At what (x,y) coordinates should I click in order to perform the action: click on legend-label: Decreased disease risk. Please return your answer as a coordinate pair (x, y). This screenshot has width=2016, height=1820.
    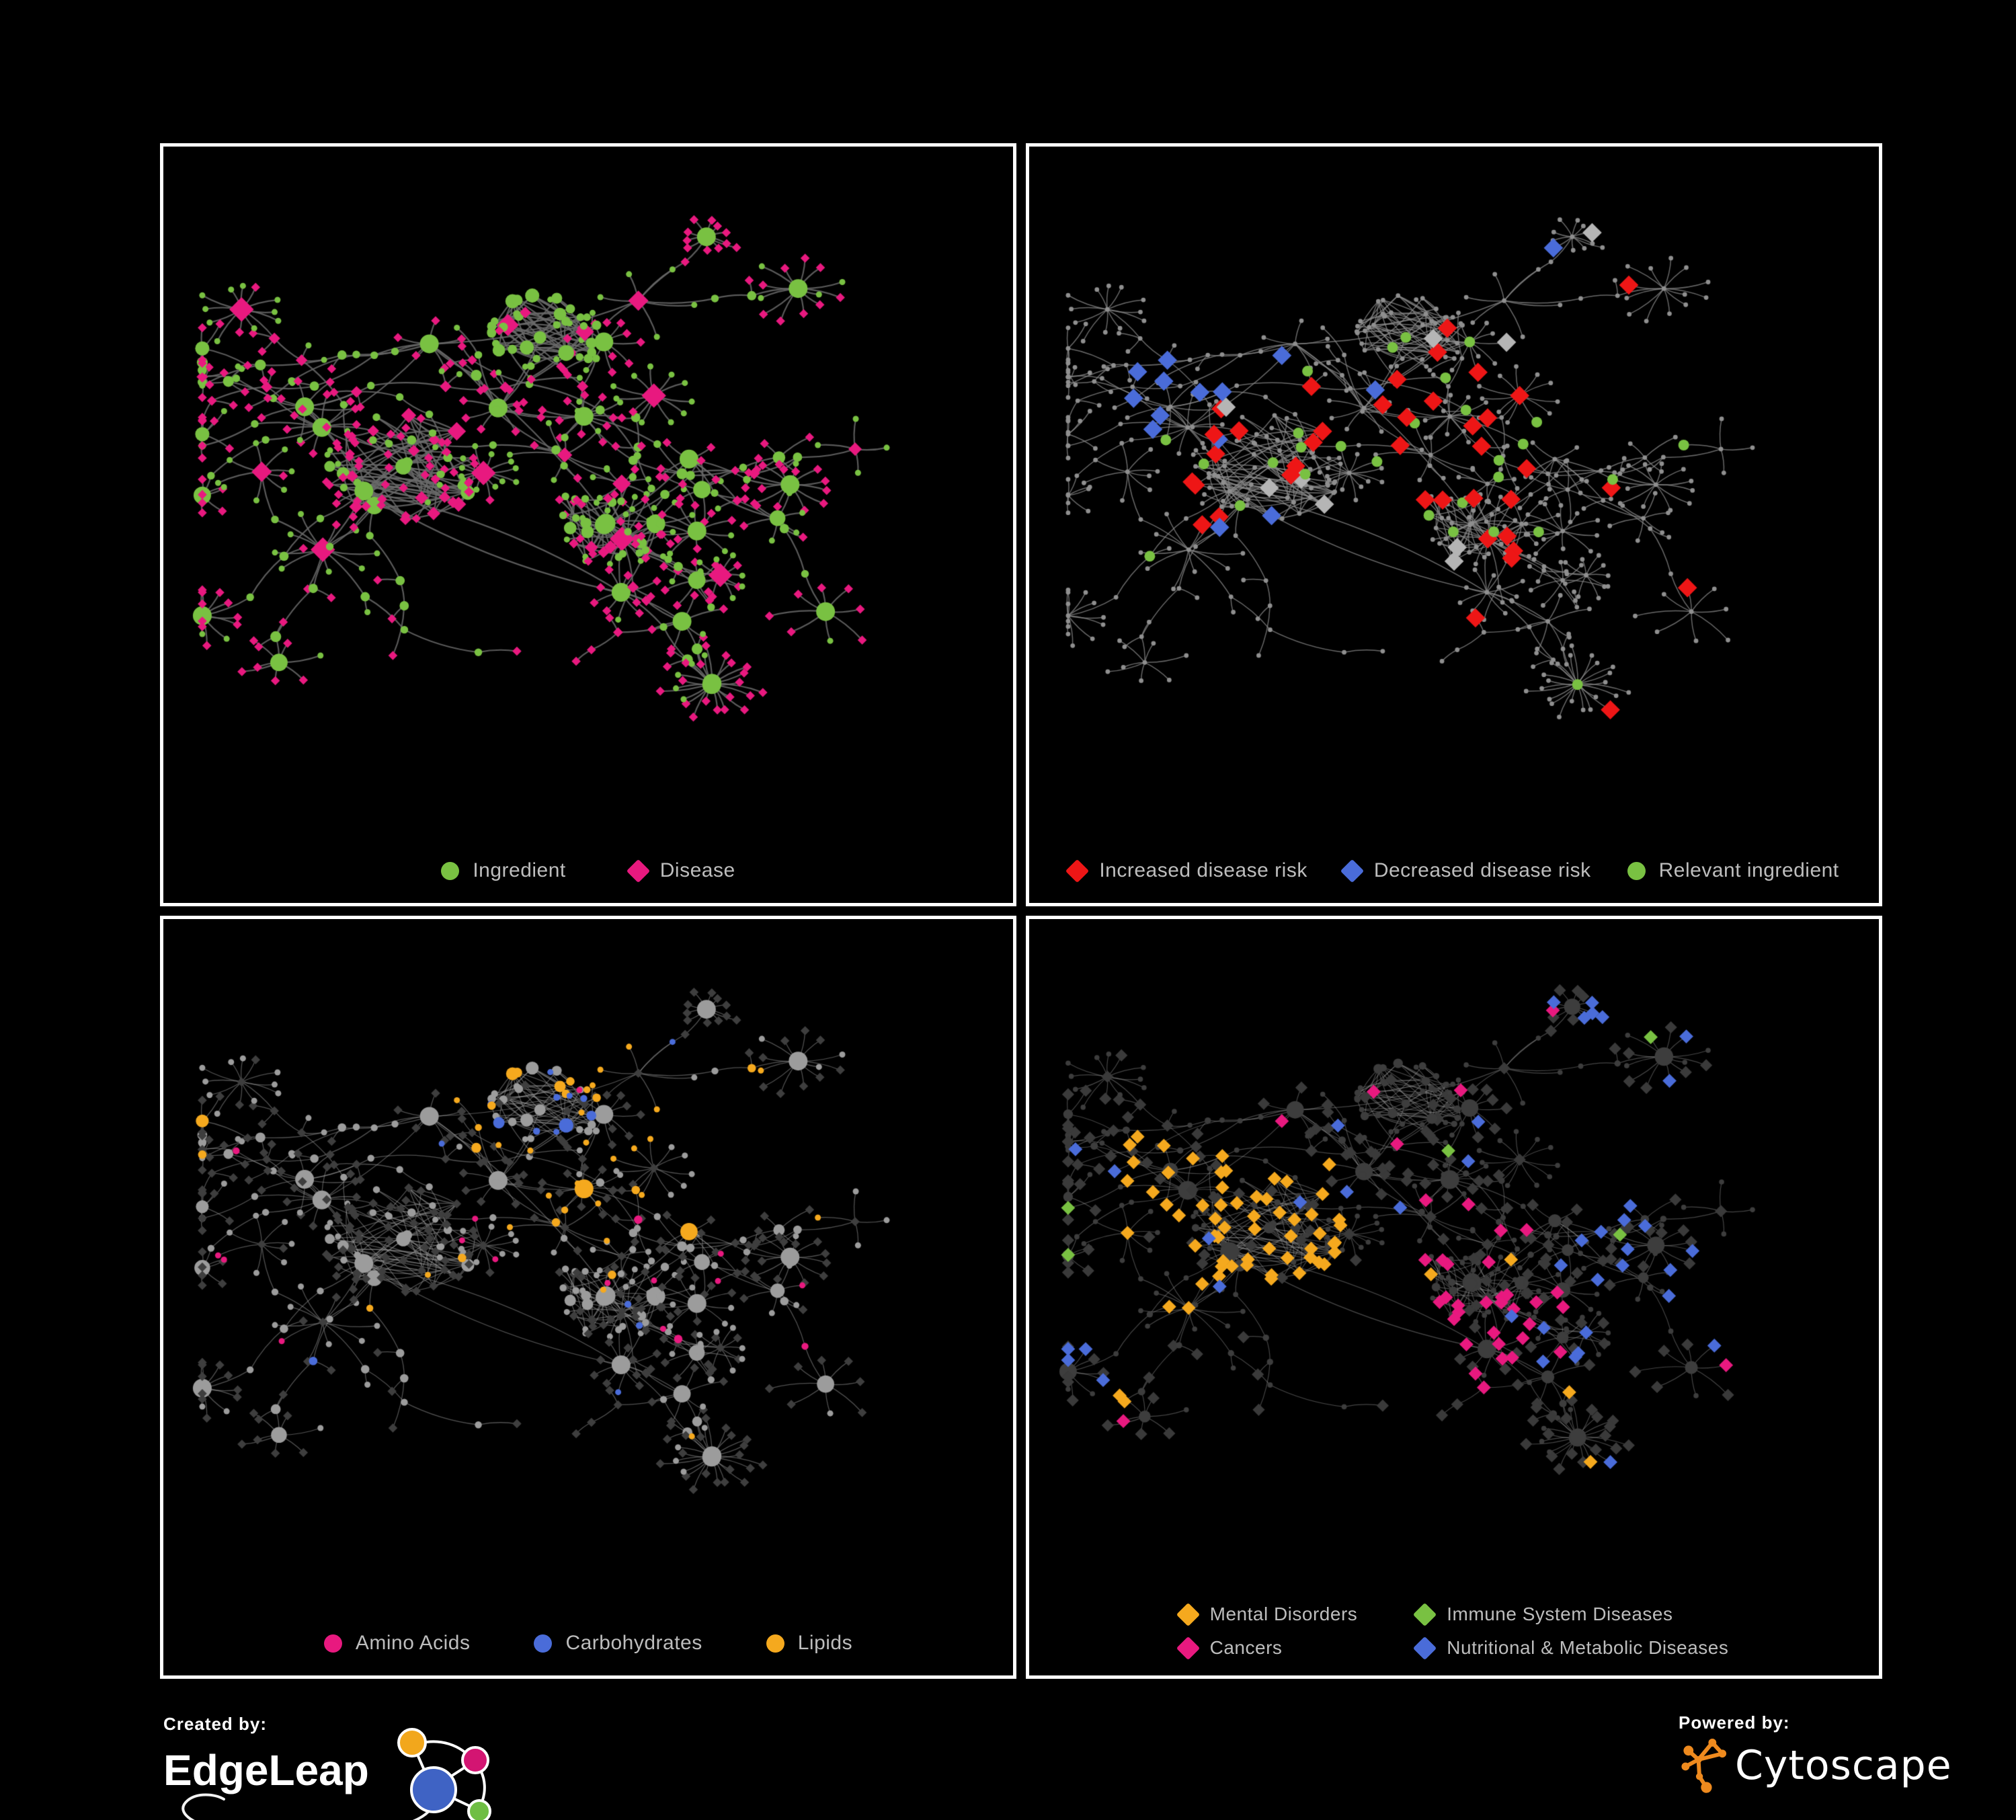
    Looking at the image, I should click on (1482, 870).